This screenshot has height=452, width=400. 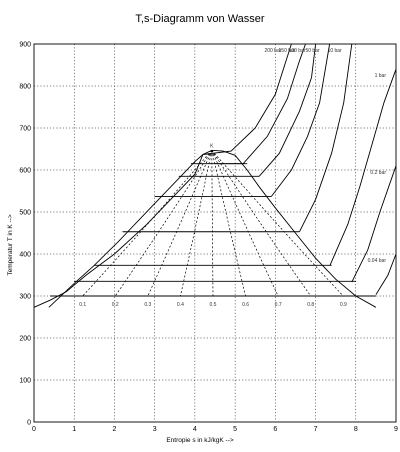 What do you see at coordinates (25, 255) in the screenshot?
I see `y-tick-label: 400` at bounding box center [25, 255].